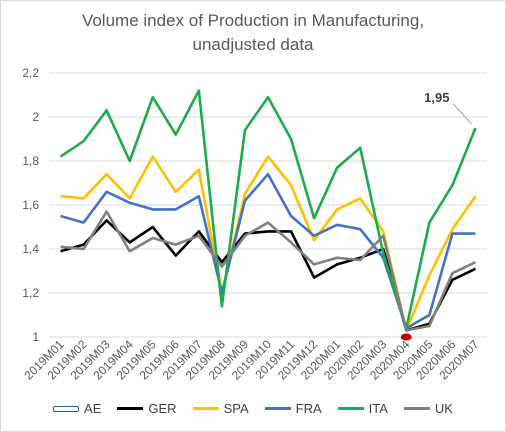 The height and width of the screenshot is (432, 506). Describe the element at coordinates (30, 249) in the screenshot. I see `y-tick-label-2: 1,4` at that location.